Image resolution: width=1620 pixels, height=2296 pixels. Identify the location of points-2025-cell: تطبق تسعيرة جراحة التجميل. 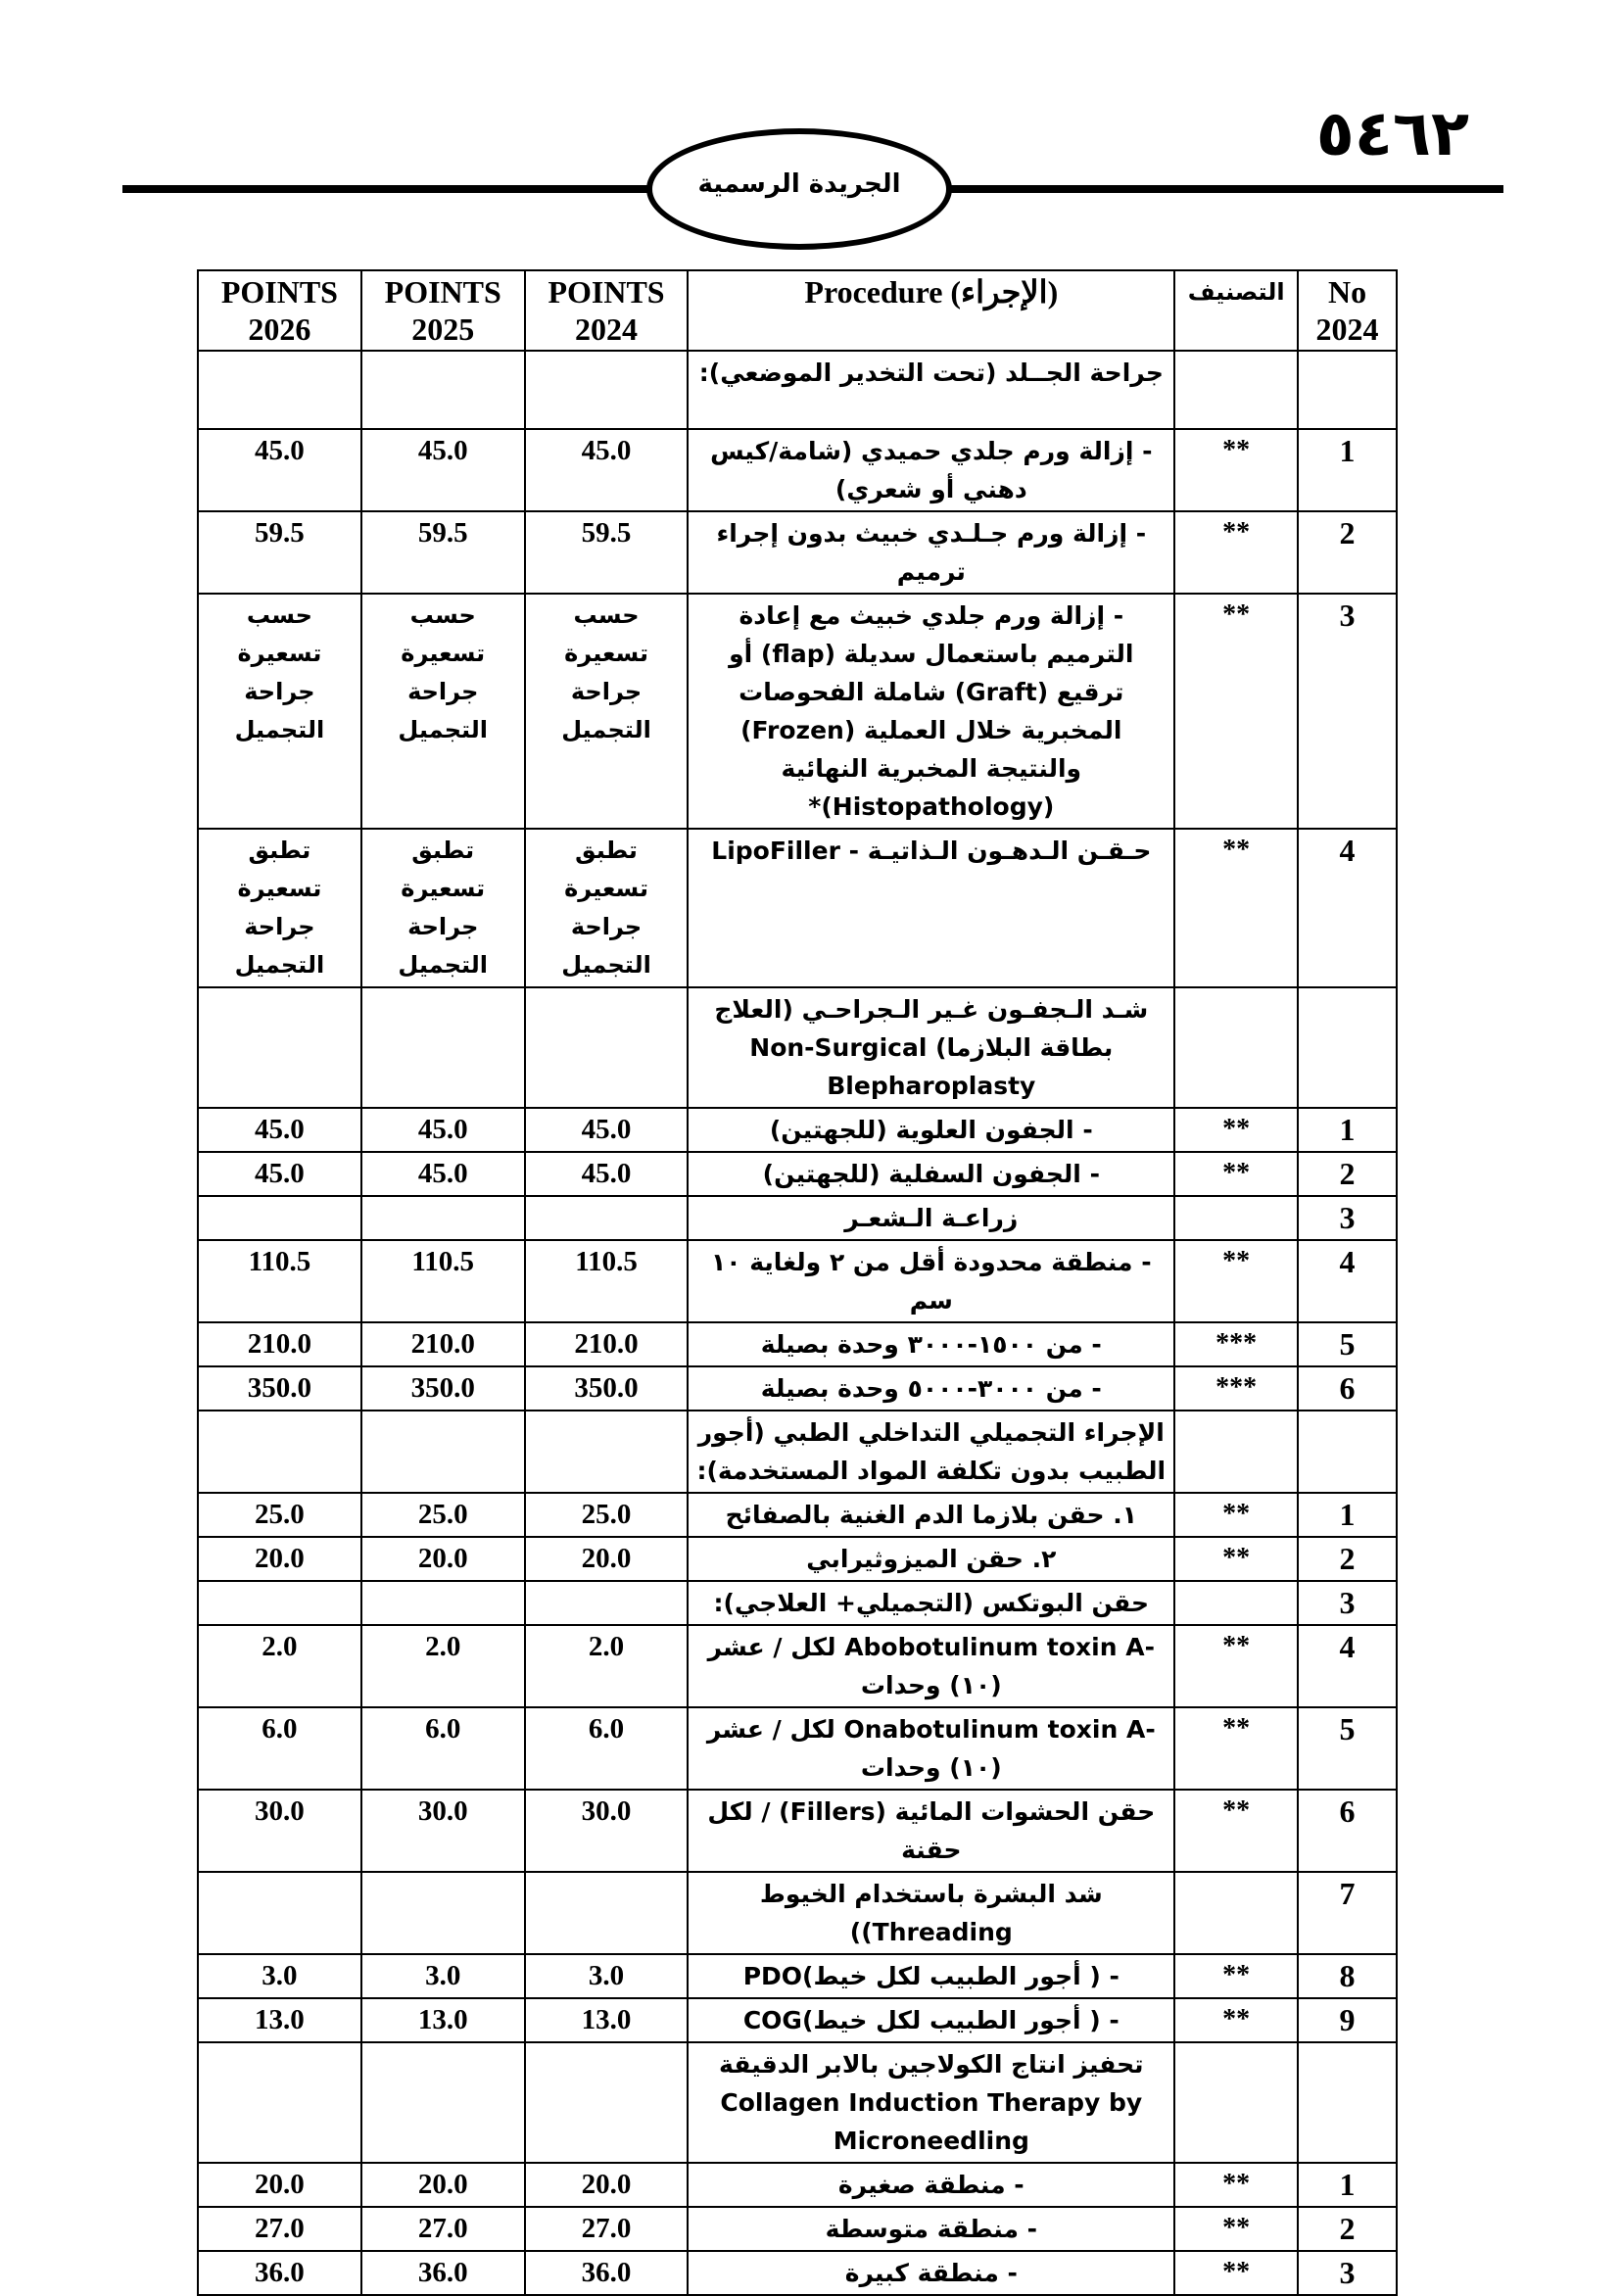
(442, 908).